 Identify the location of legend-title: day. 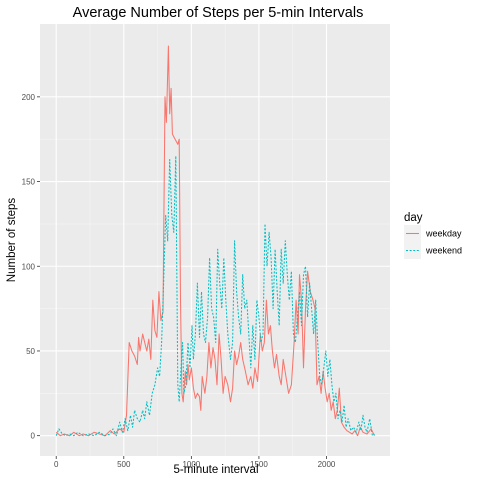
(413, 218).